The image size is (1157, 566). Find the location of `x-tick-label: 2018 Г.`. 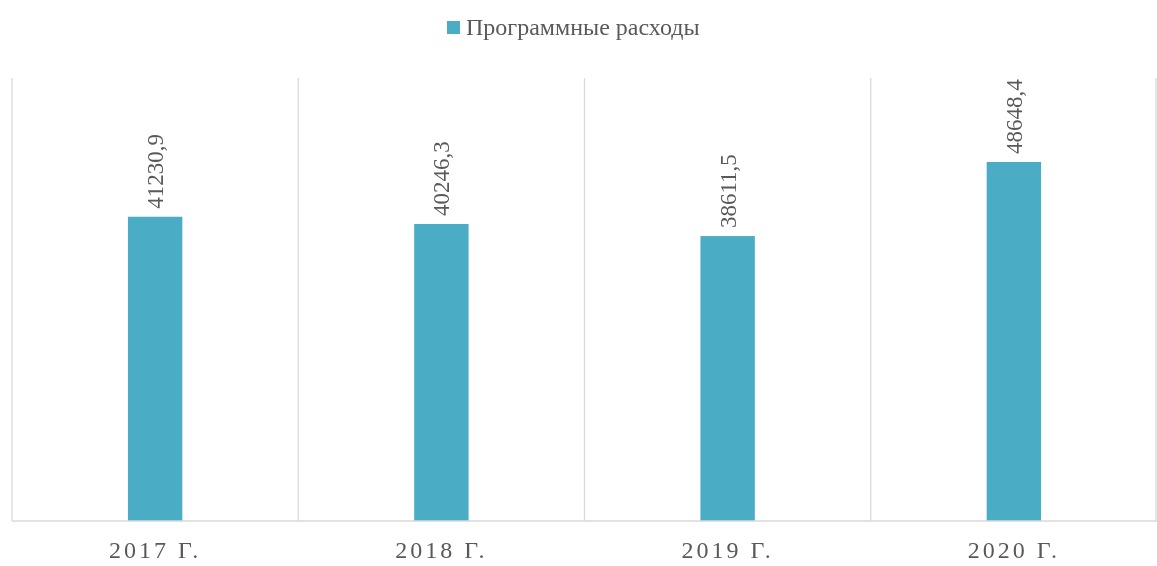

x-tick-label: 2018 Г. is located at coordinates (441, 550).